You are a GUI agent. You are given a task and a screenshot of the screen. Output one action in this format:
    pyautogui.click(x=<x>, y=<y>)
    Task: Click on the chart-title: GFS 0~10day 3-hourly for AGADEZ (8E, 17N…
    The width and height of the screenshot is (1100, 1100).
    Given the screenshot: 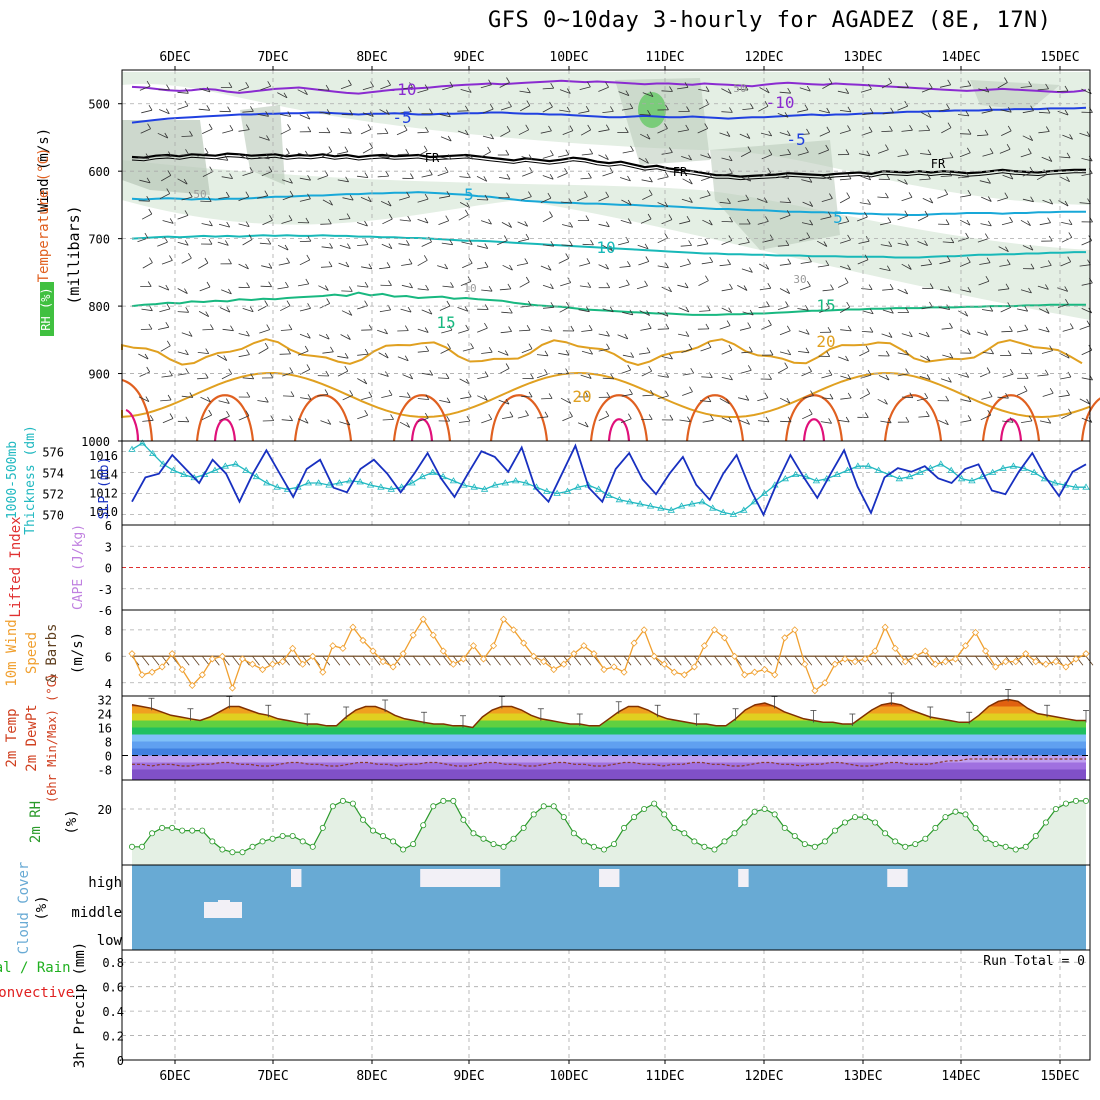 What is the action you would take?
    pyautogui.click(x=770, y=20)
    